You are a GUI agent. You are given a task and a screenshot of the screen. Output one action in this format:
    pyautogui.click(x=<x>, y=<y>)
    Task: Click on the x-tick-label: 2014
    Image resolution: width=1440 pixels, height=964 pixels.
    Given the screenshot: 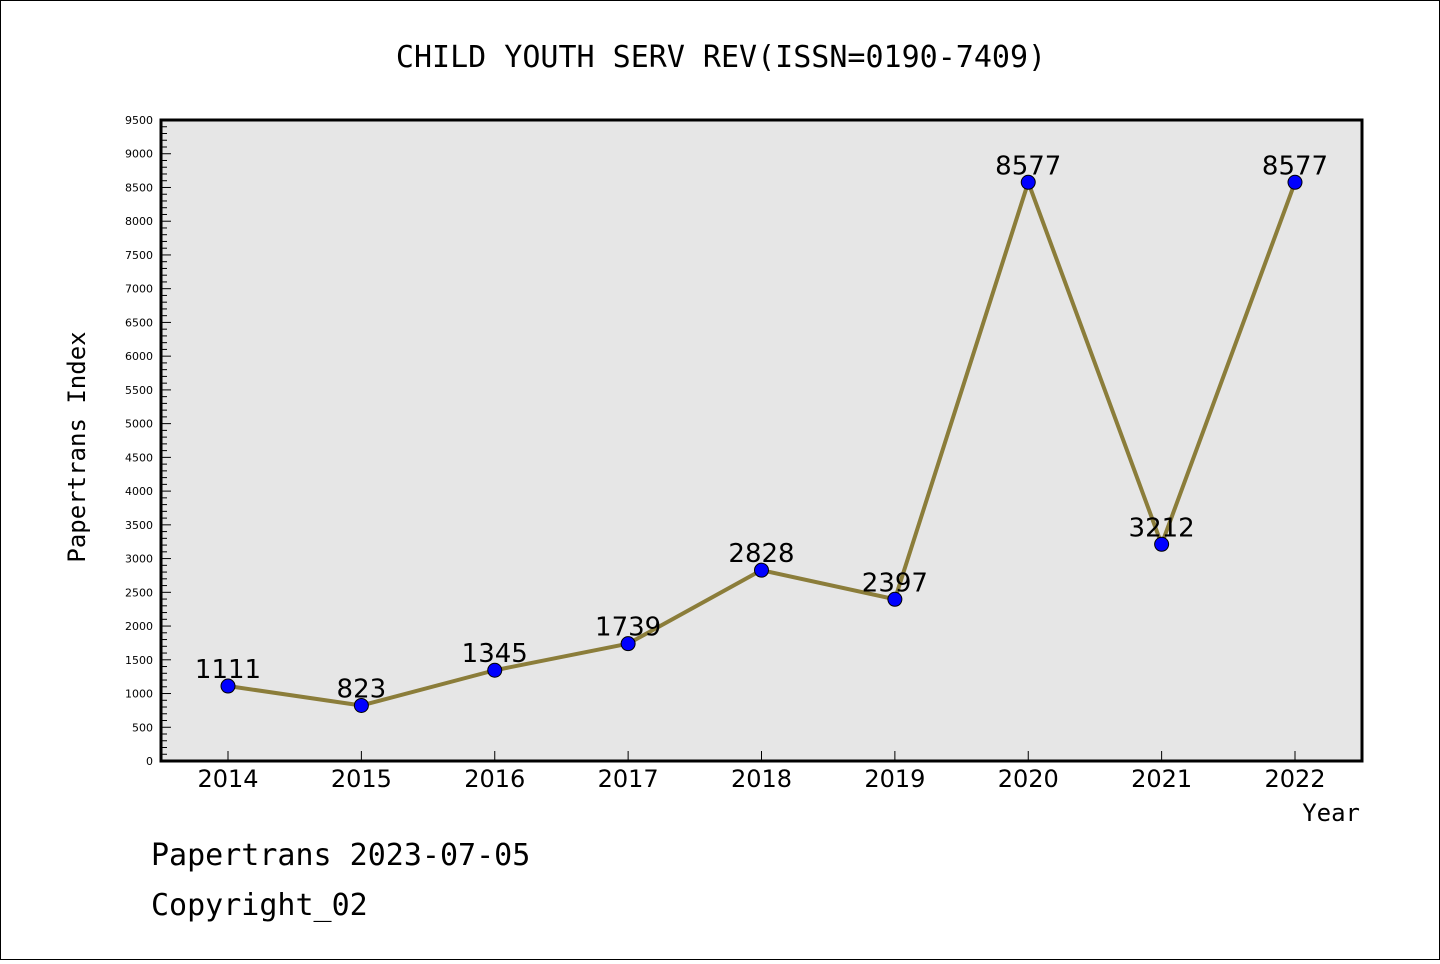 What is the action you would take?
    pyautogui.click(x=227, y=779)
    